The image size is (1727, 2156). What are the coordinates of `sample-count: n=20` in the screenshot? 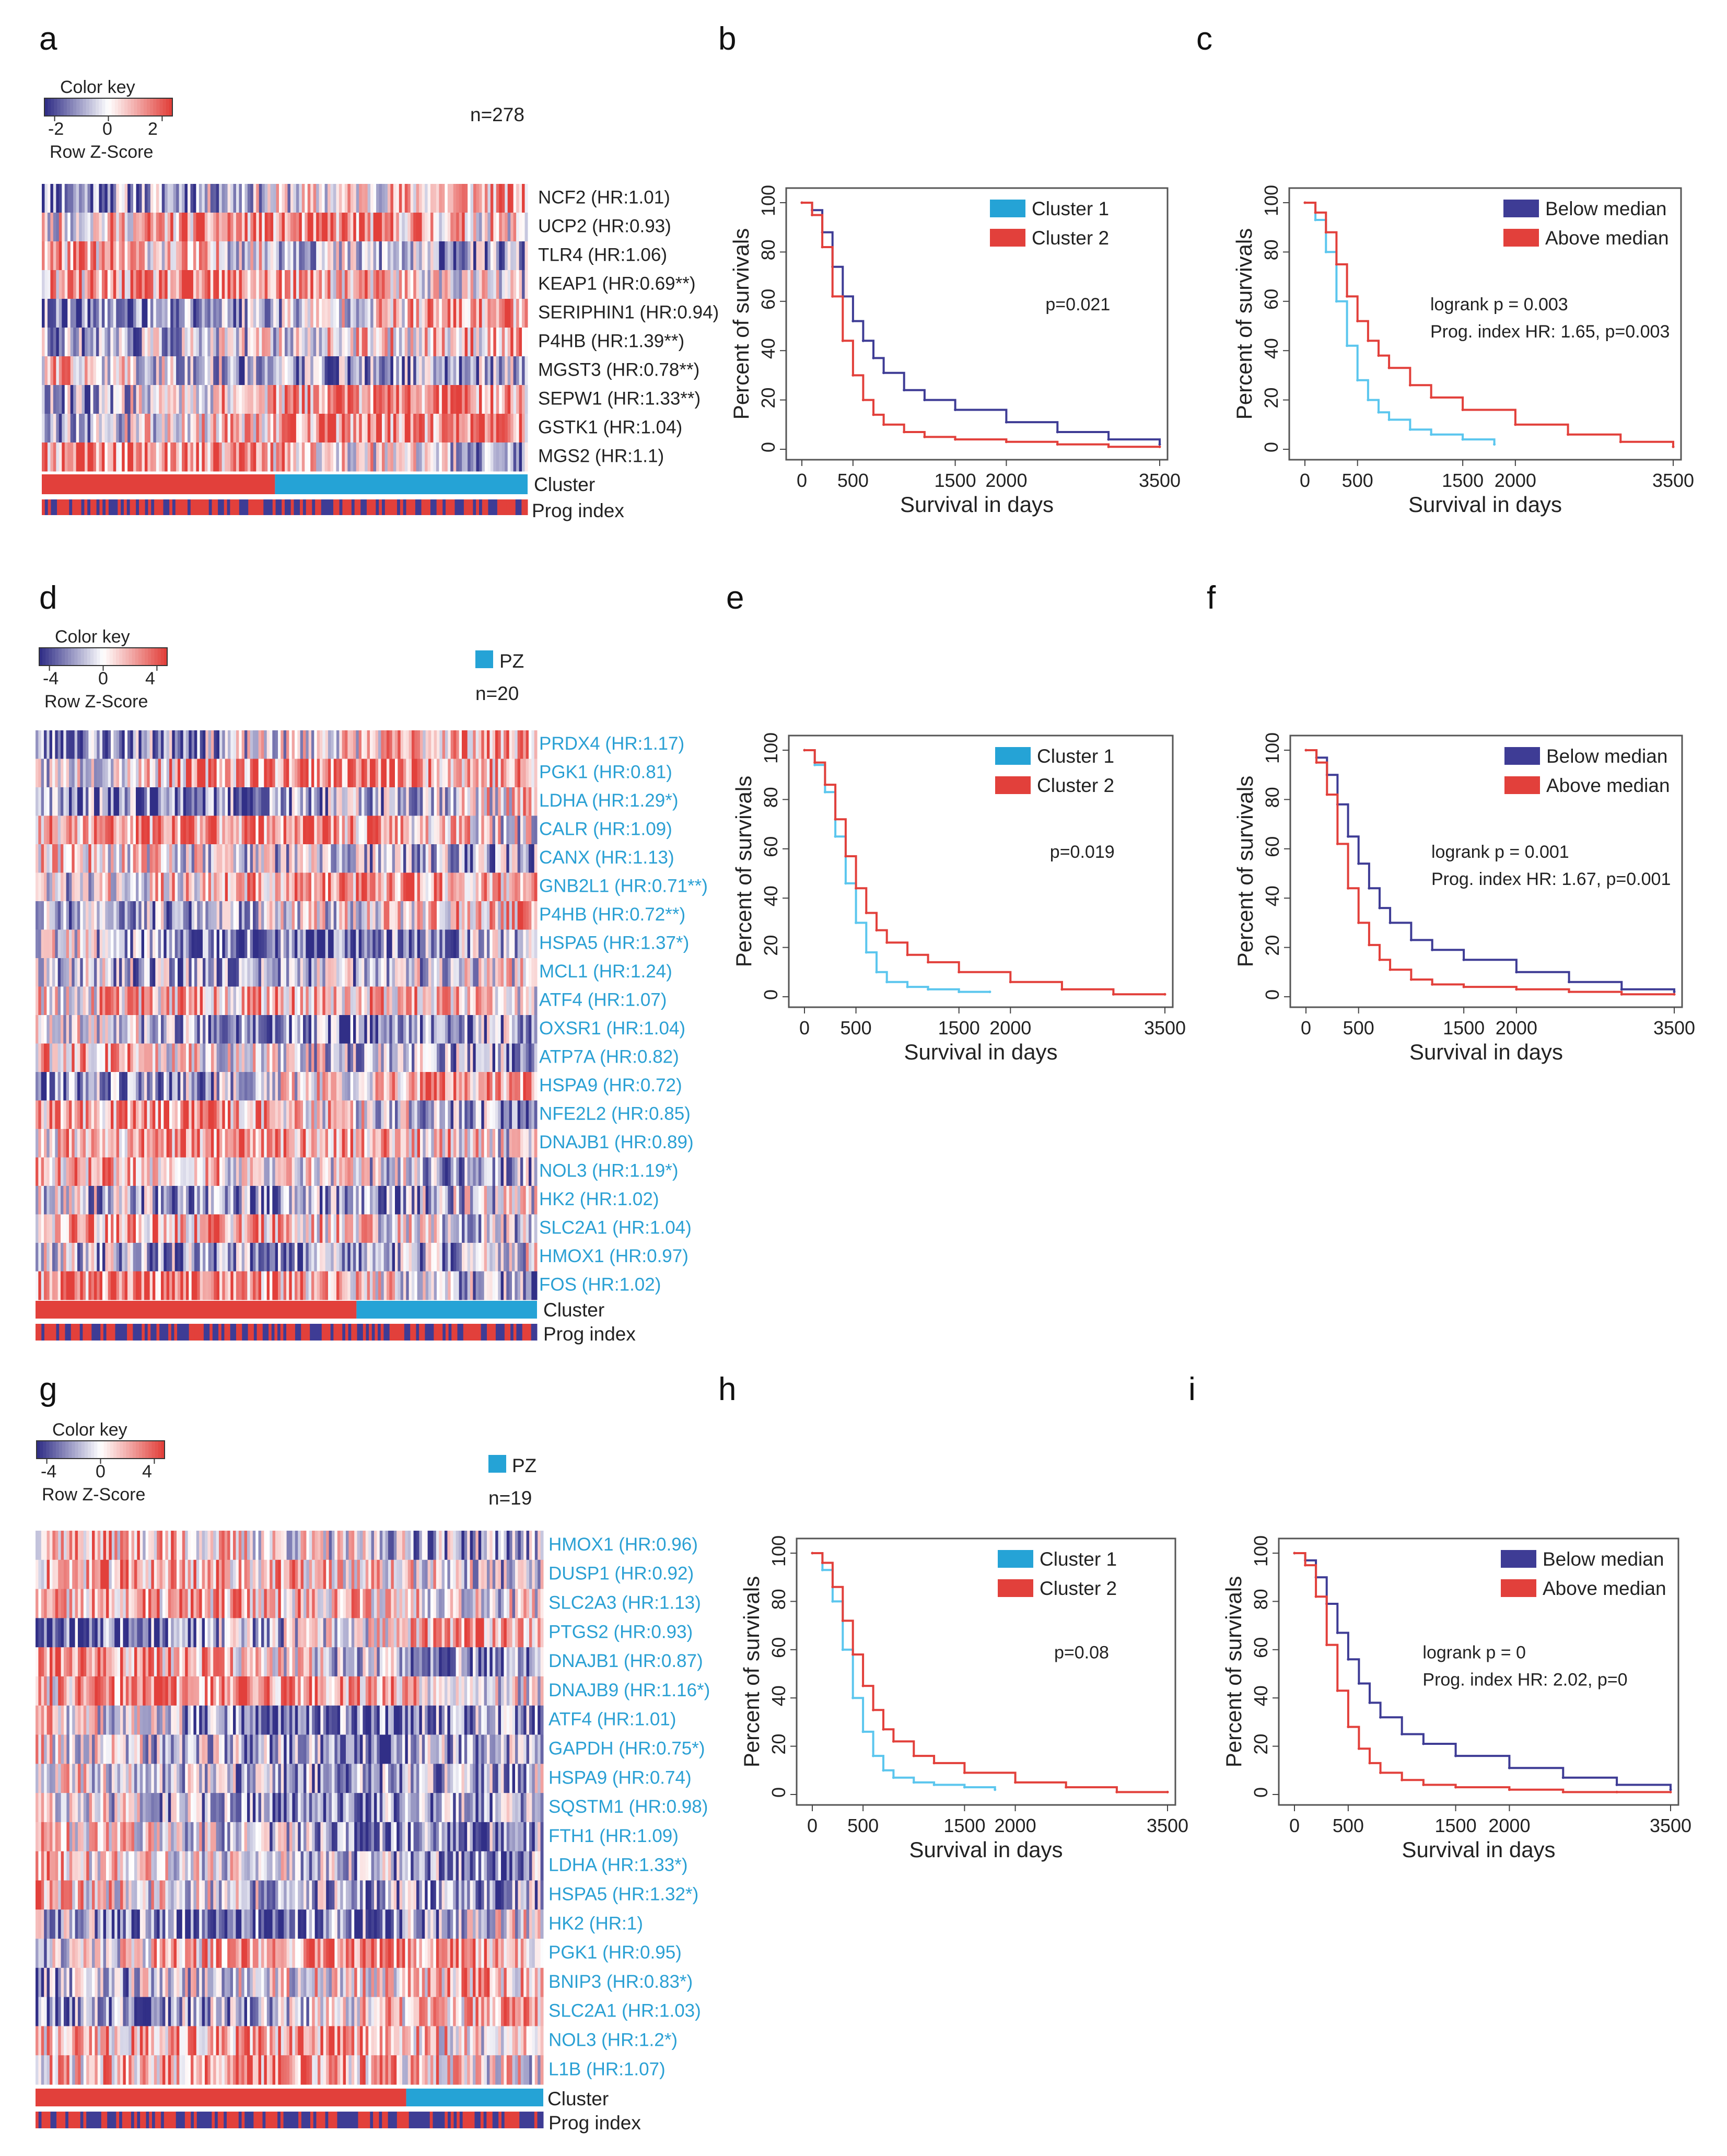 It's located at (497, 693).